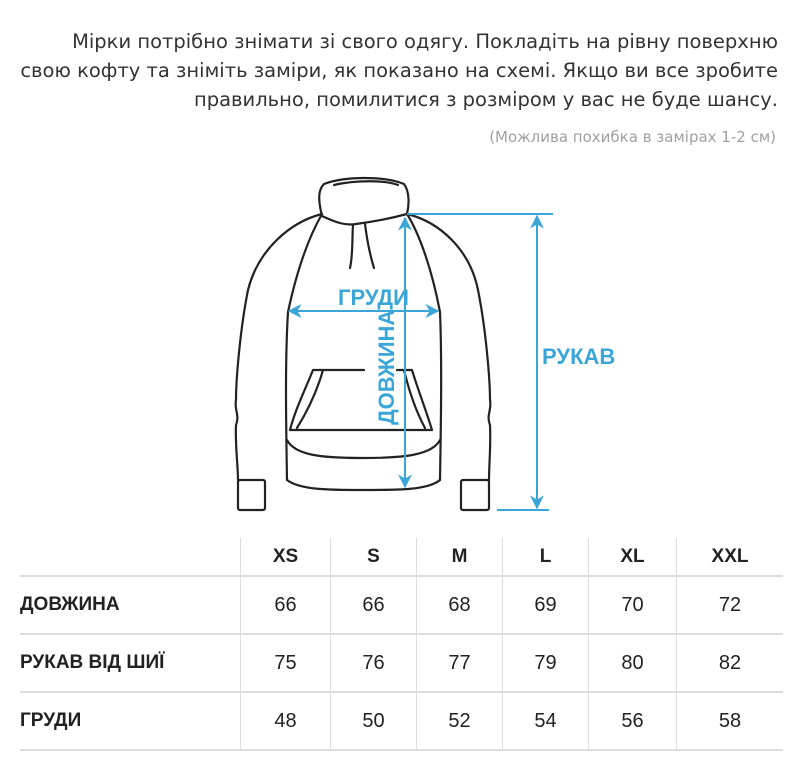  What do you see at coordinates (459, 663) in the screenshot?
I see `table-cell: 77` at bounding box center [459, 663].